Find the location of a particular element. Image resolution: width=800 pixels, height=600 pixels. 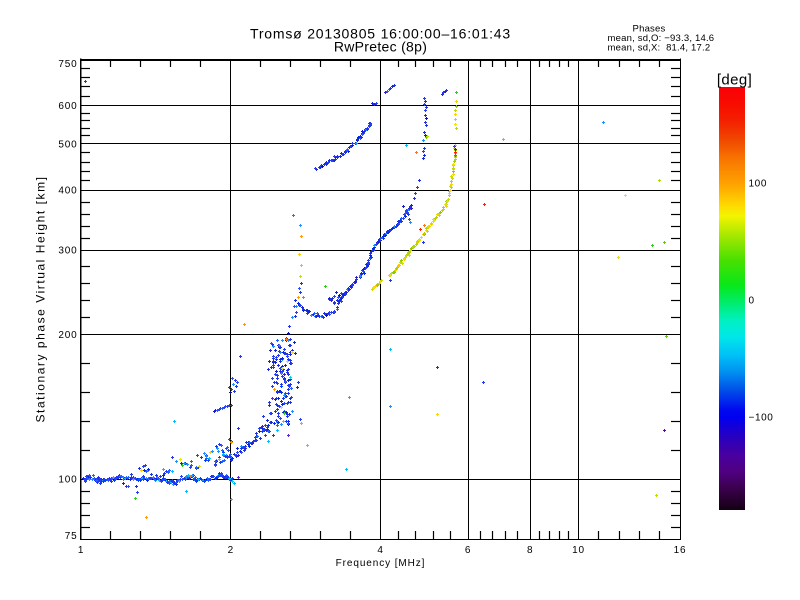

svg-text: −100 is located at coordinates (761, 418).